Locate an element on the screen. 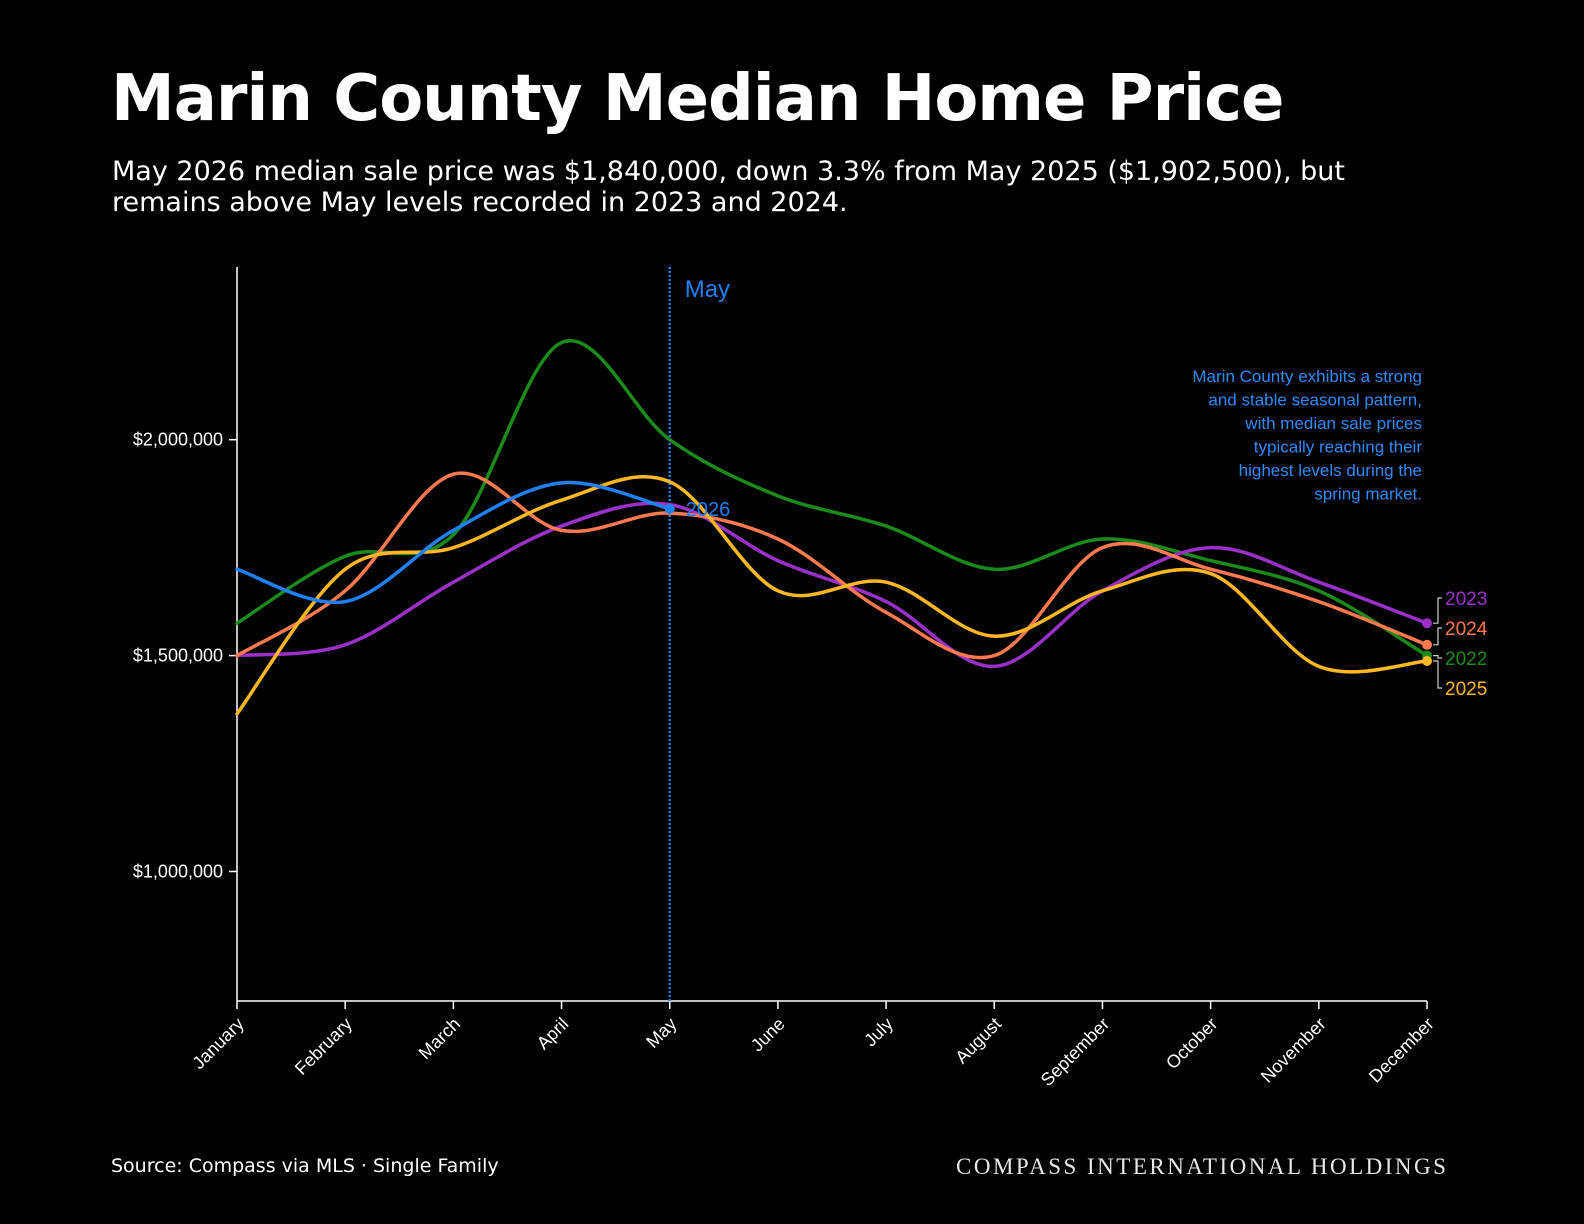 The image size is (1584, 1224). leader-2022 is located at coordinates (1437, 656).